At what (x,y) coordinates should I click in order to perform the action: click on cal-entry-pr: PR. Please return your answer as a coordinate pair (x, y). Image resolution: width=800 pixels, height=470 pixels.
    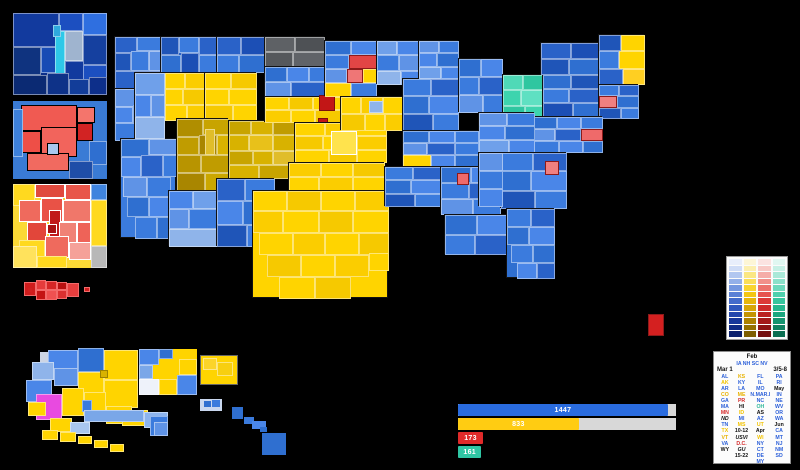
    Looking at the image, I should click on (741, 400).